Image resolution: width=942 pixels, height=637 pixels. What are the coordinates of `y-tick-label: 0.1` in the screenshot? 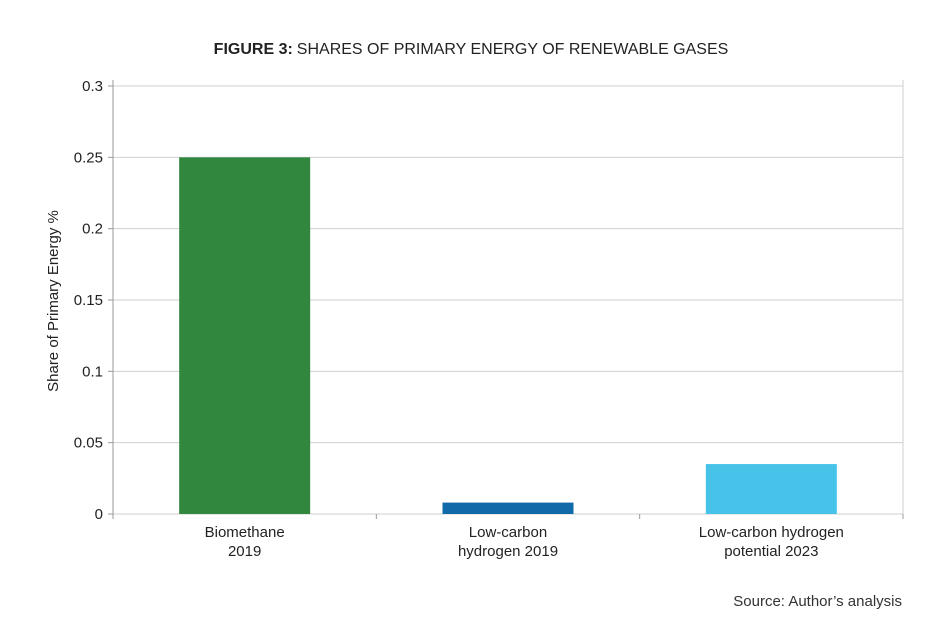 It's located at (92, 371).